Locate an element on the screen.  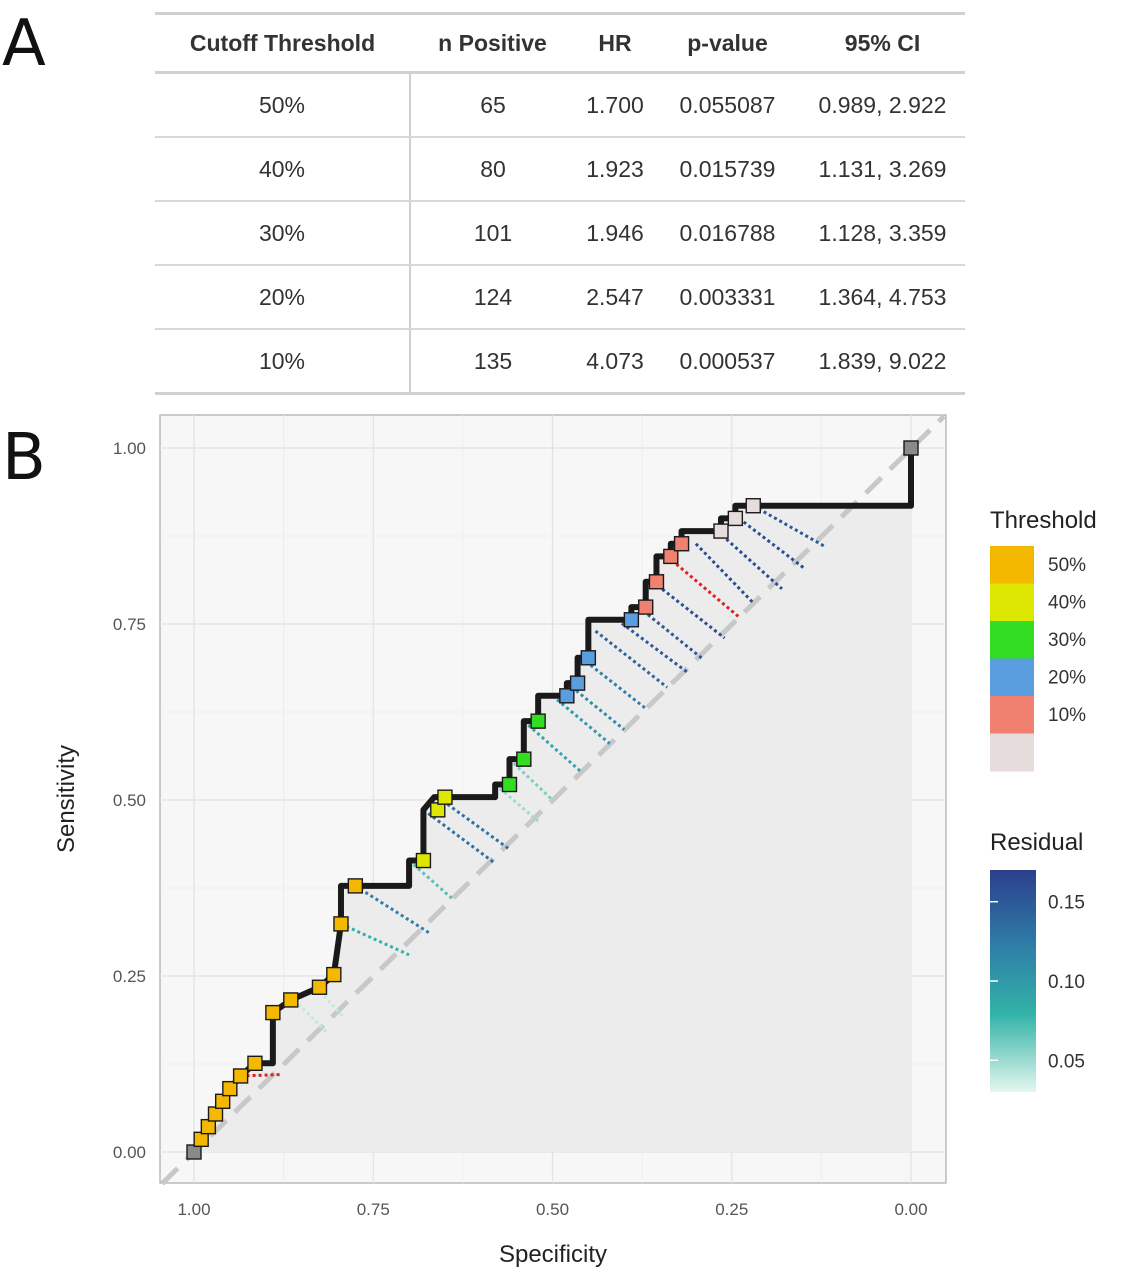
table-row: 20% 124 2.547 0.003331 1.364, 4.753 is located at coordinates (560, 297).